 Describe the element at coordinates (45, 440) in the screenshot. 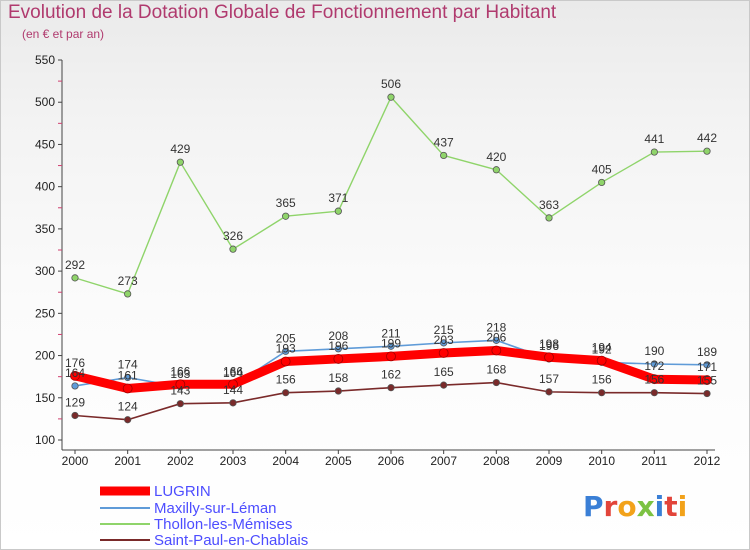

I see `y-tick-label: 100` at that location.